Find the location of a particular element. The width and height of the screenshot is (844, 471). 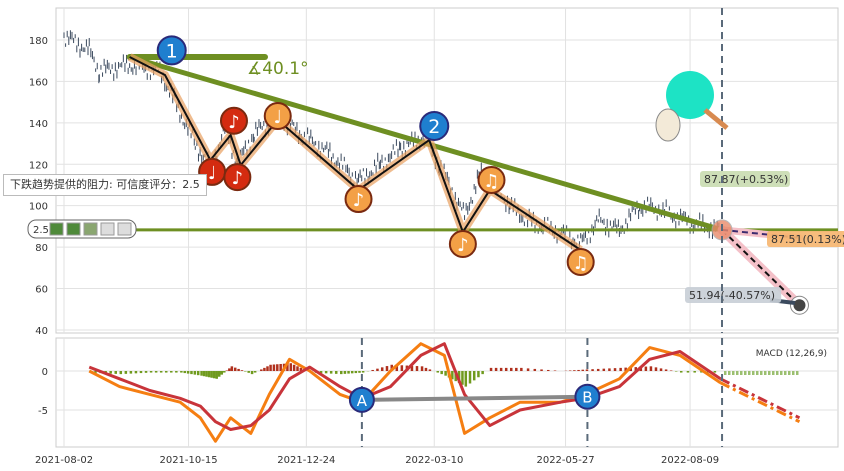

pattern-marker-label: 1 is located at coordinates (172, 51).